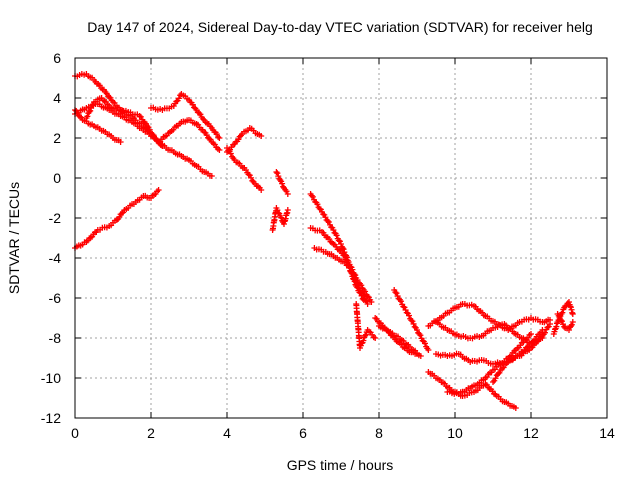 Image resolution: width=640 pixels, height=480 pixels. Describe the element at coordinates (303, 433) in the screenshot. I see `x-tick-label: 6` at that location.